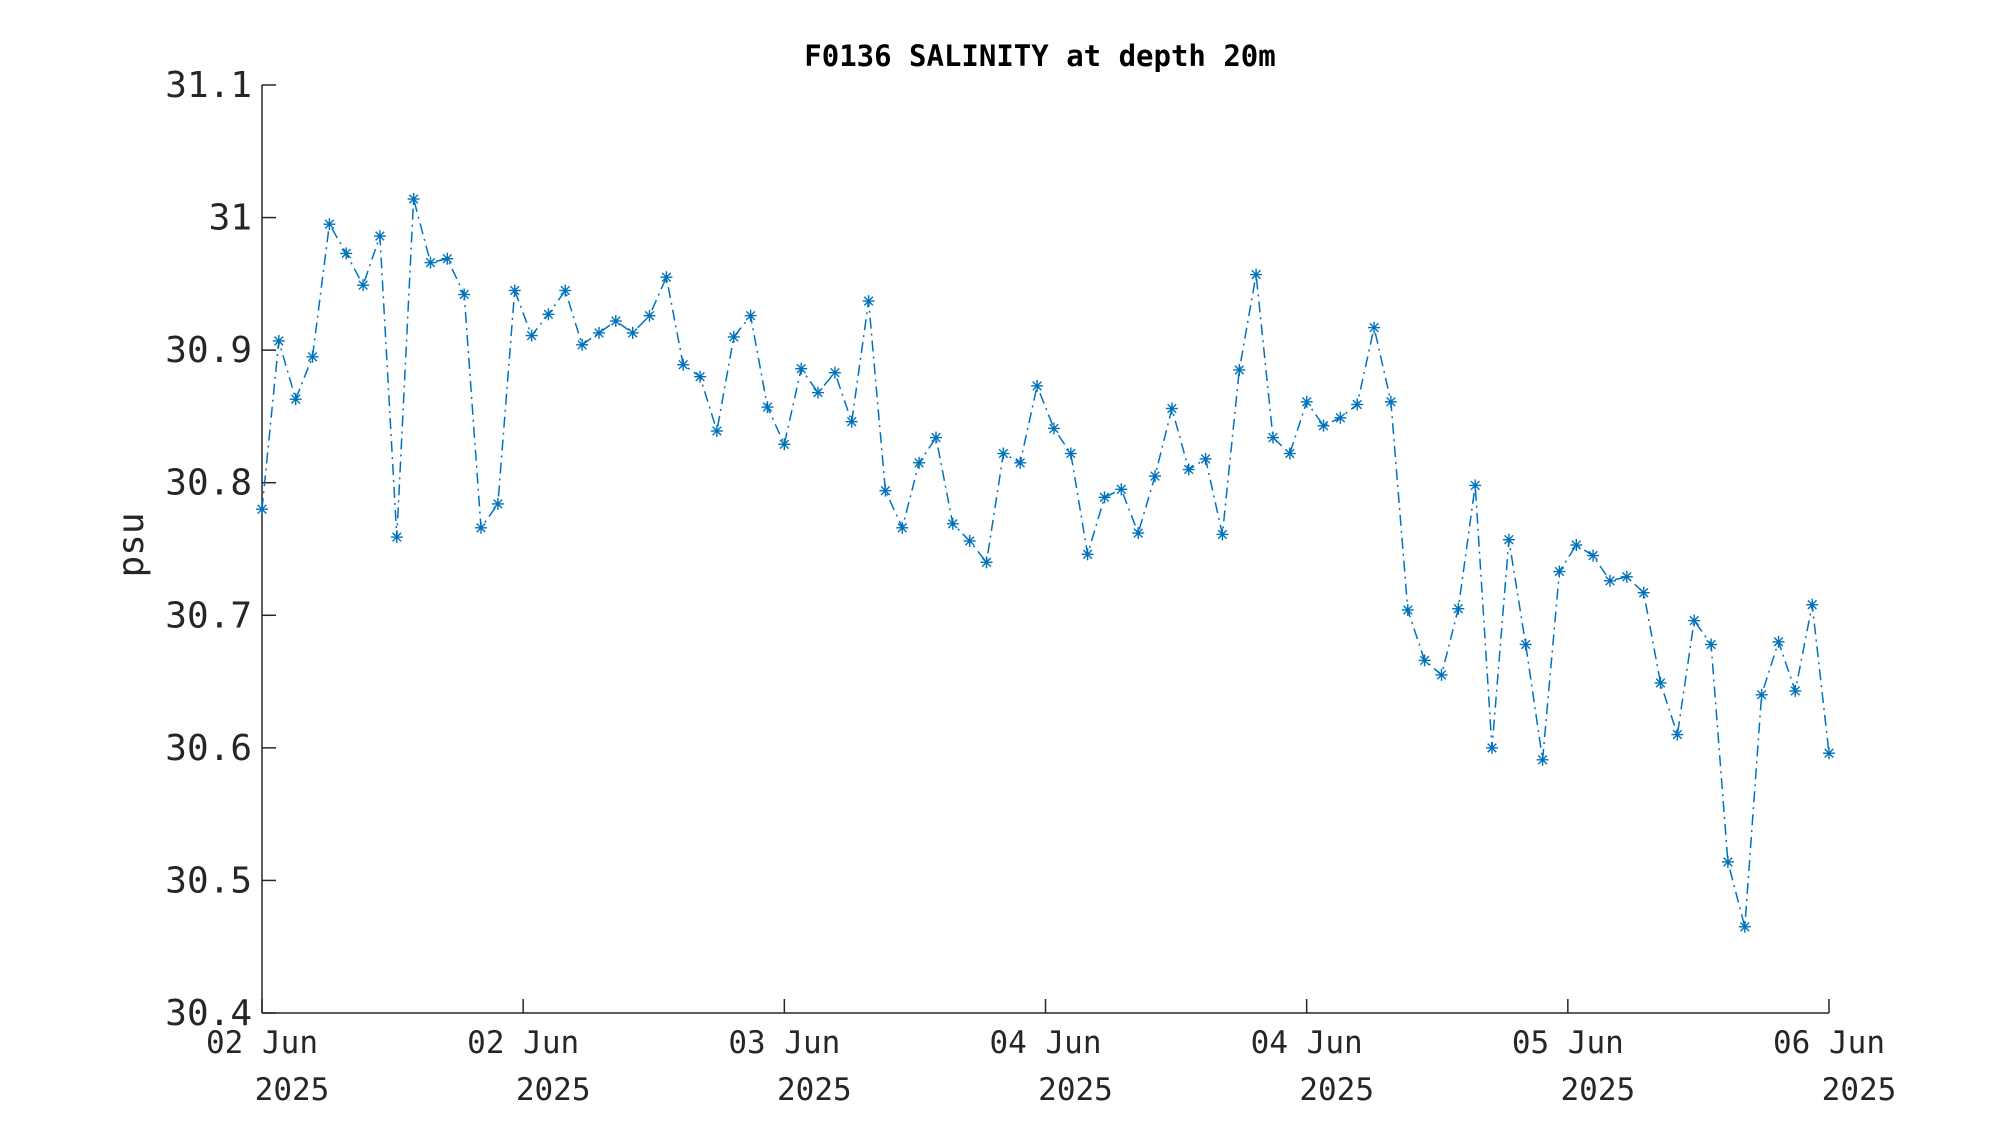  Describe the element at coordinates (131, 544) in the screenshot. I see `y-axis-label: psu` at that location.